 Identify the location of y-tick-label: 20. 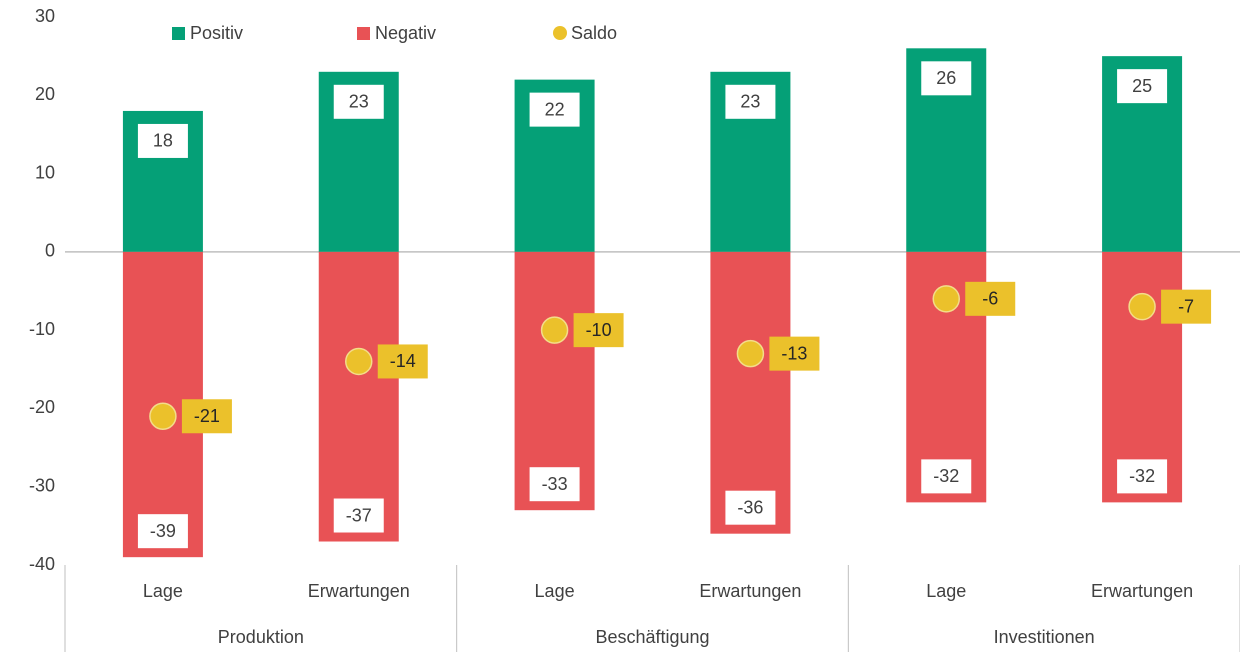
(45, 94).